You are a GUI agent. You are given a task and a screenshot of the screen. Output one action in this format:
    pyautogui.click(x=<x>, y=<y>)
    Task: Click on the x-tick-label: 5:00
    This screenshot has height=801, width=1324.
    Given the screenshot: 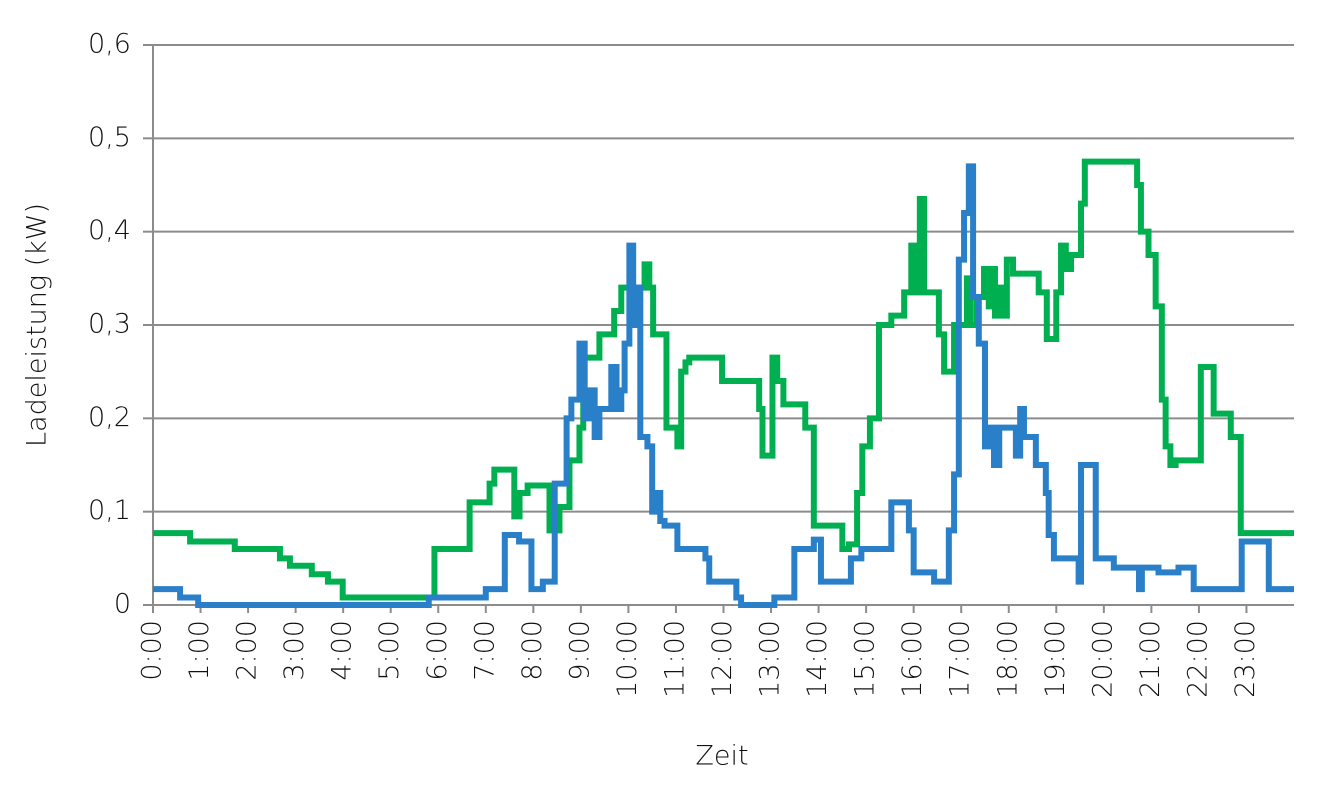 What is the action you would take?
    pyautogui.click(x=389, y=650)
    